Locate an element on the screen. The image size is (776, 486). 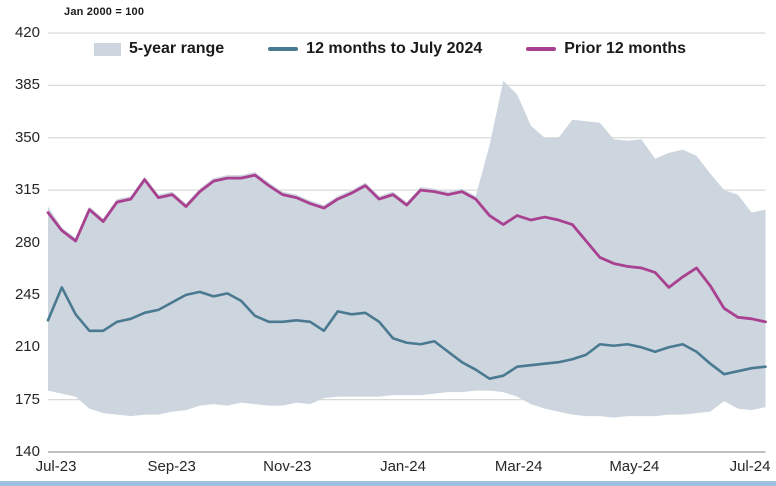
y-axis-label: 245 is located at coordinates (27, 294).